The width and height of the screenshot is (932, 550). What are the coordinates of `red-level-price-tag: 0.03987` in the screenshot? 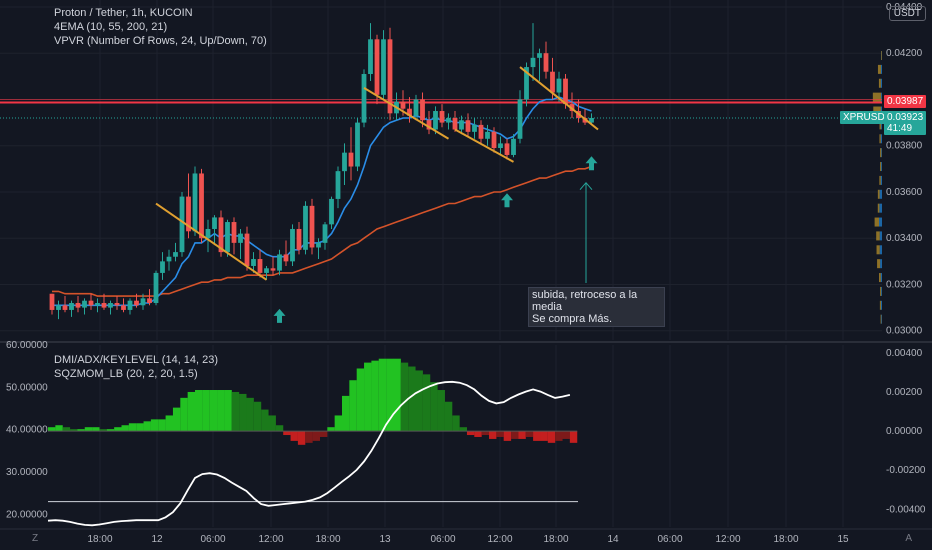 It's located at (905, 102).